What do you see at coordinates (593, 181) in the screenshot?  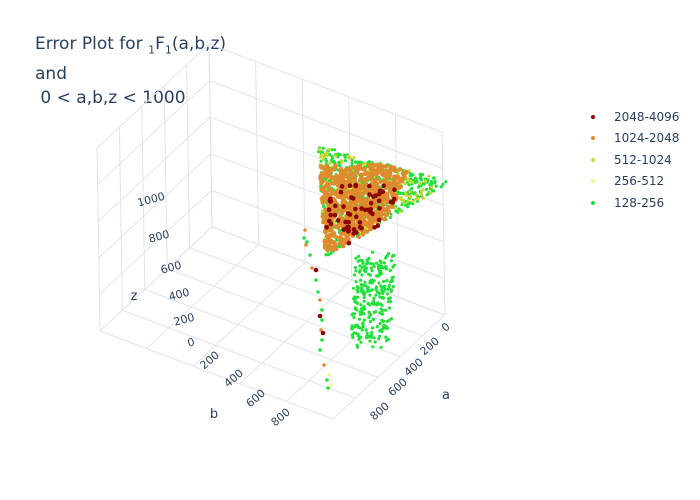 I see `legend-marker` at bounding box center [593, 181].